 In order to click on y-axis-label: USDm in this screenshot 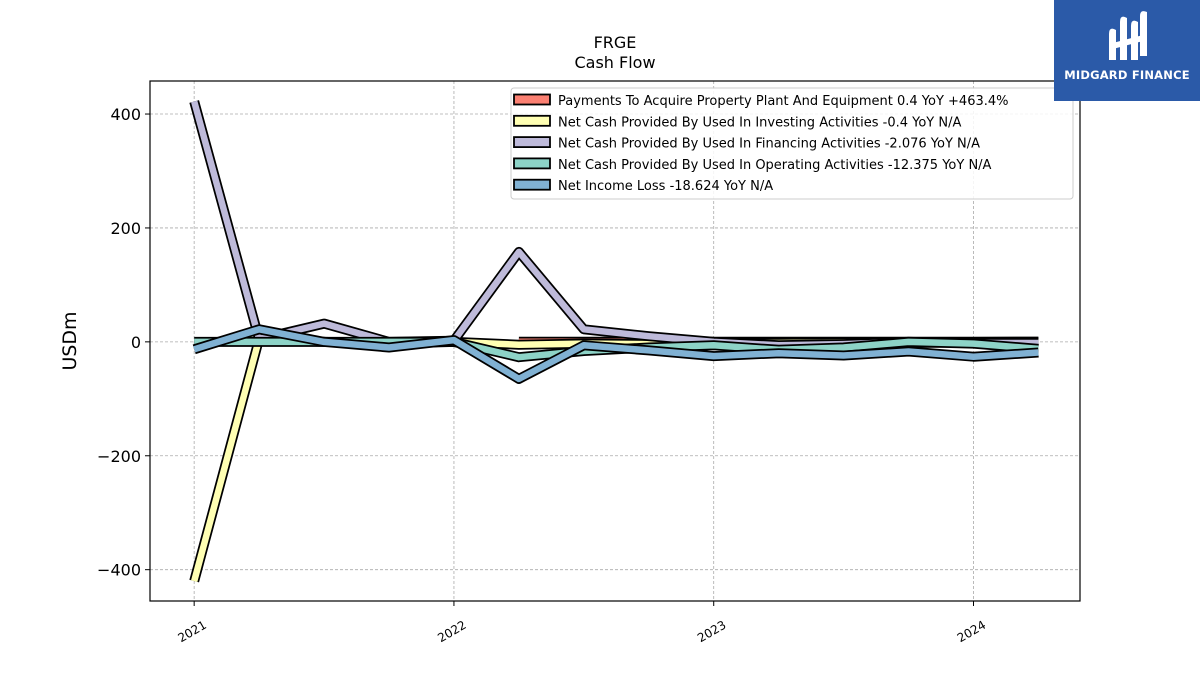, I will do `click(70, 340)`.